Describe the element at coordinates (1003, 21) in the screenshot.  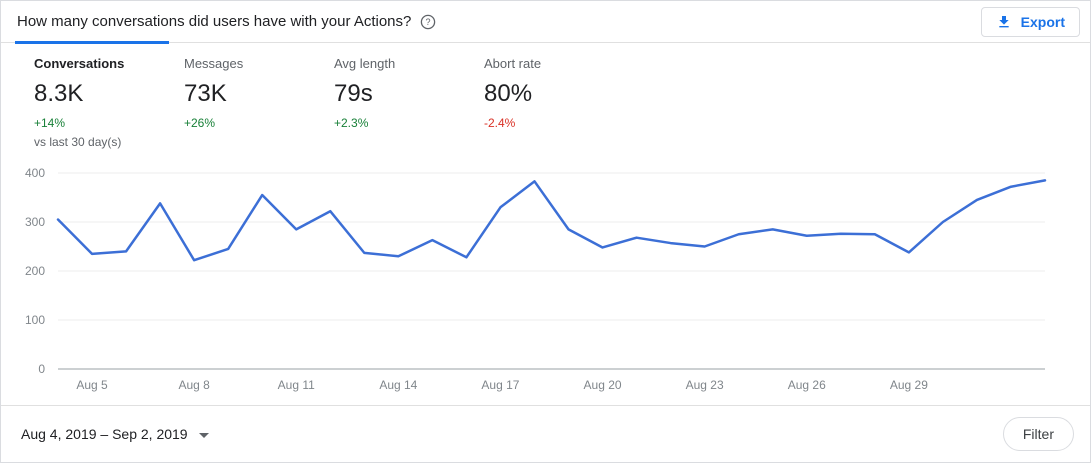
I see `download-icon` at that location.